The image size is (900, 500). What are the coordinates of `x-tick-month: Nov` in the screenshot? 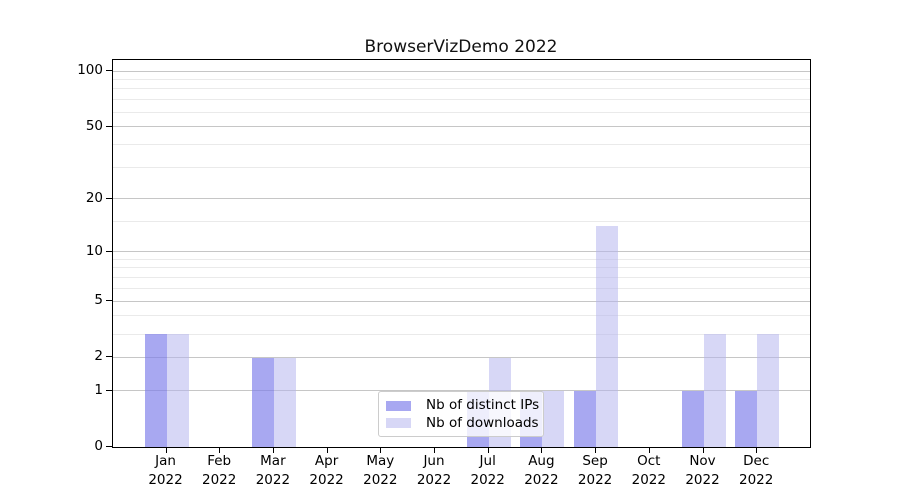 It's located at (702, 461).